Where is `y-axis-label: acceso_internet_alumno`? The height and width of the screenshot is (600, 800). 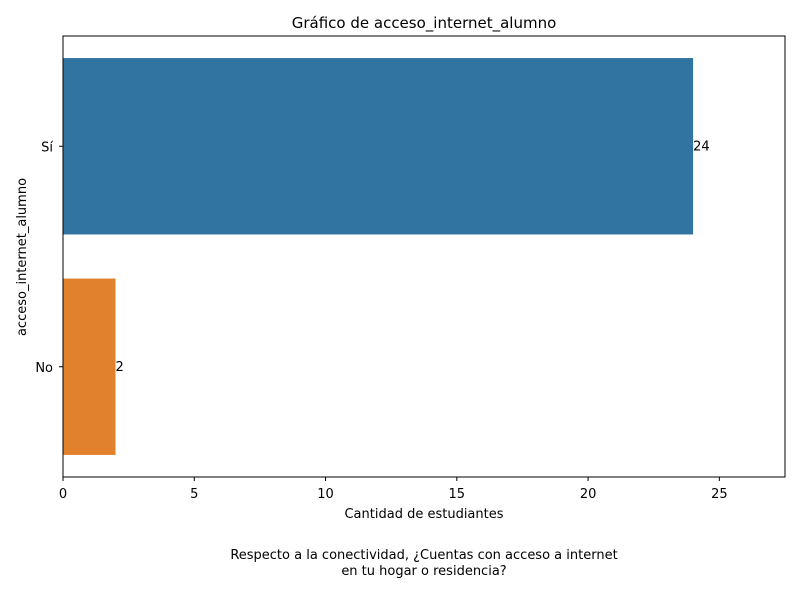
y-axis-label: acceso_internet_alumno is located at coordinates (22, 257).